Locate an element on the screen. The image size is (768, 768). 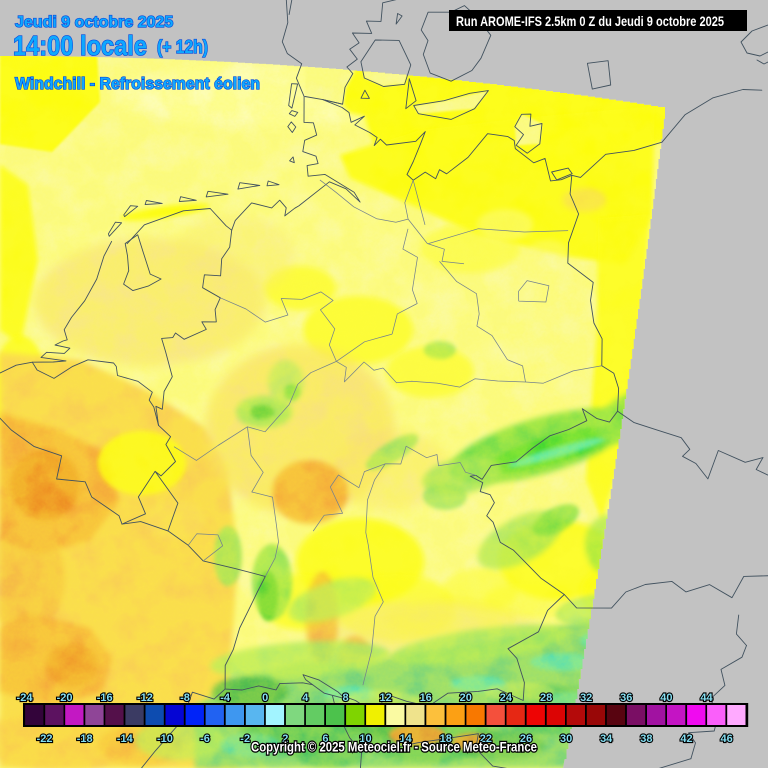
svg-text: -12 is located at coordinates (145, 698).